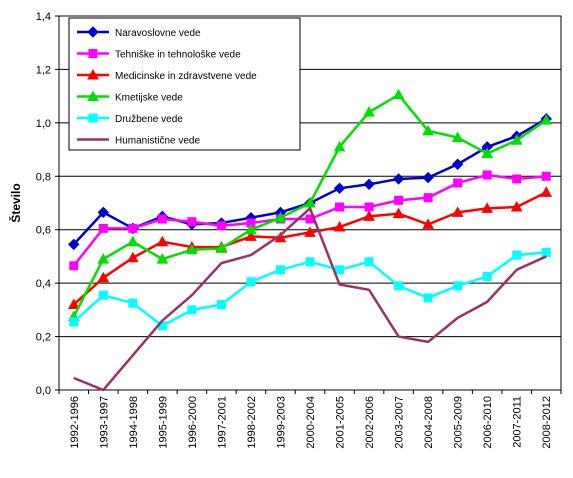 Image resolution: width=573 pixels, height=478 pixels. What do you see at coordinates (252, 422) in the screenshot?
I see `x-tick-label: 1998-2002` at bounding box center [252, 422].